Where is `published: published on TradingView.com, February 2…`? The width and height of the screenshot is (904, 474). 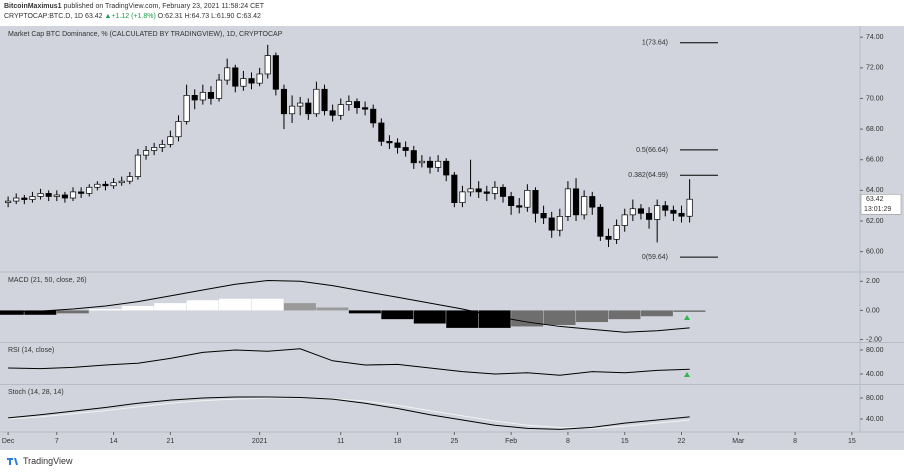
published: published on TradingView.com, February 2… is located at coordinates (164, 6).